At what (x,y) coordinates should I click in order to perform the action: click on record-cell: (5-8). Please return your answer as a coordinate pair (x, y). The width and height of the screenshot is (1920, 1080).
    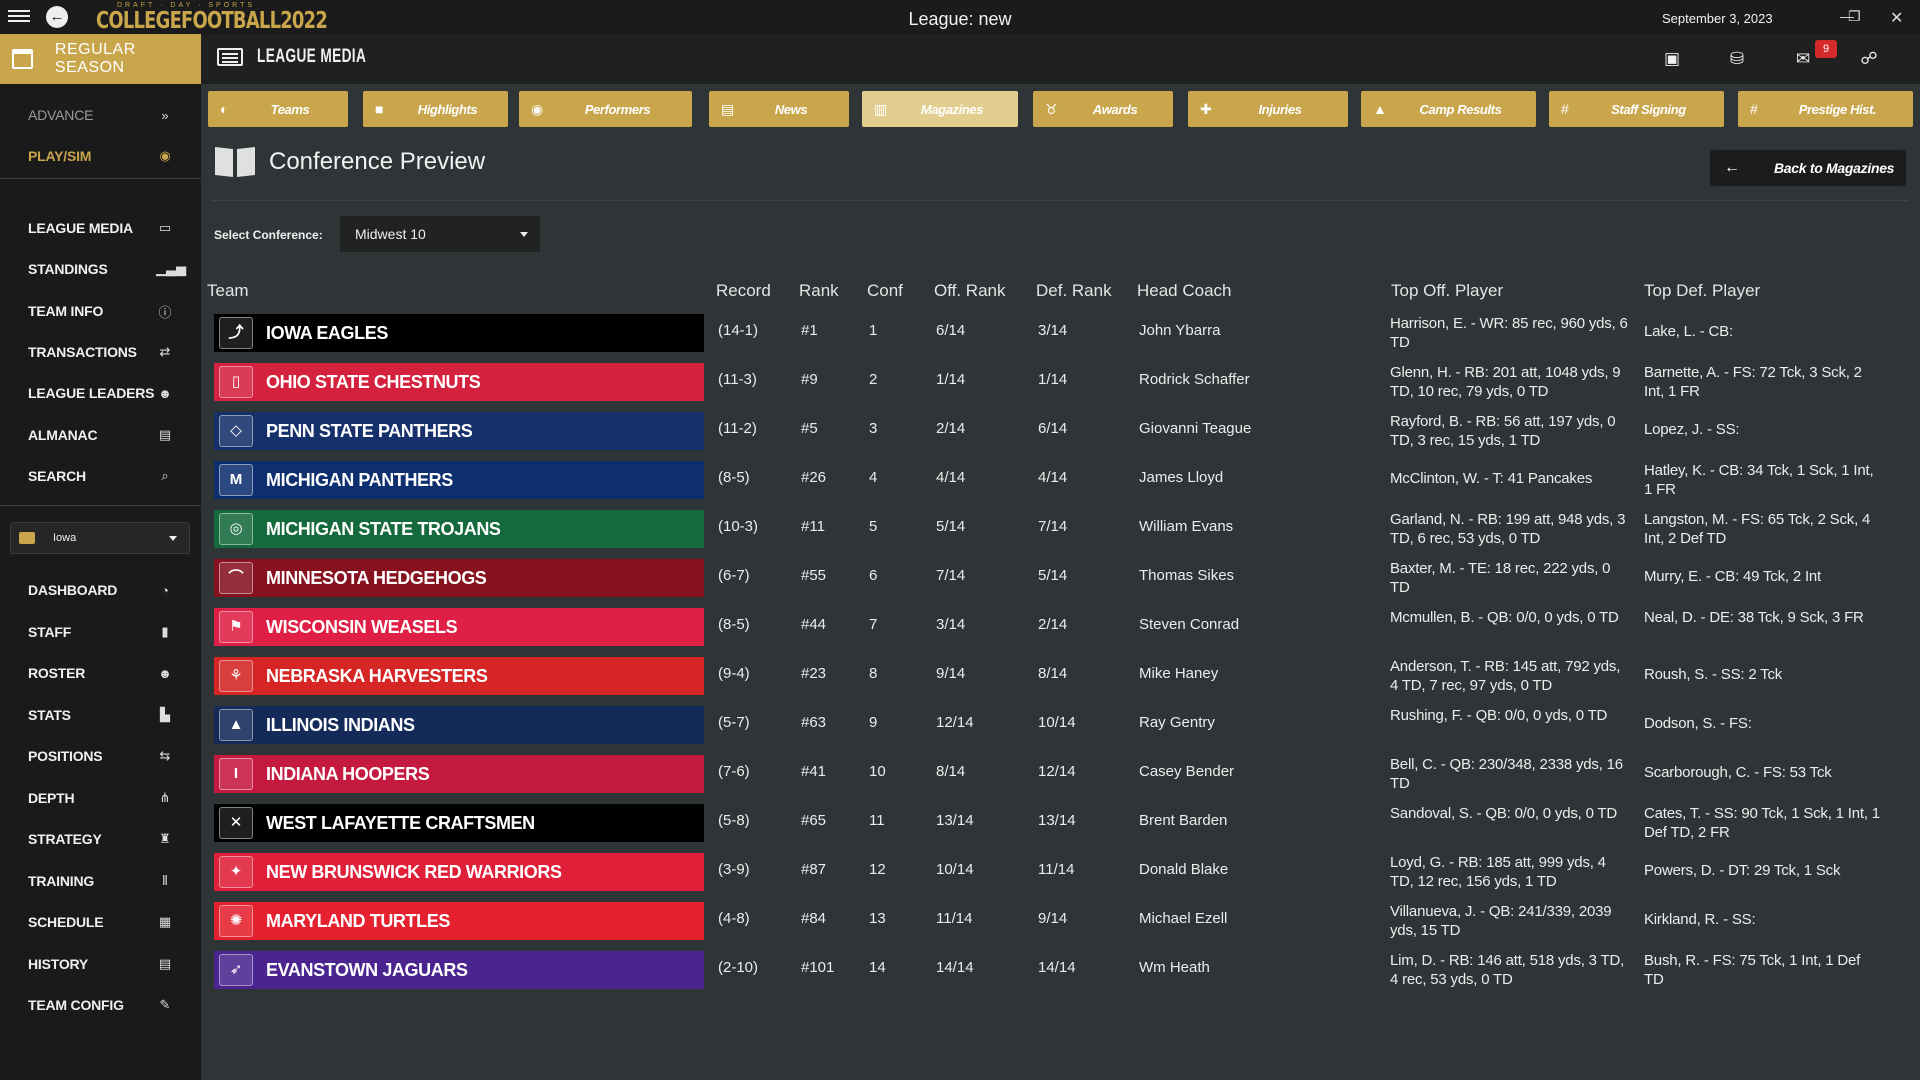
    Looking at the image, I should click on (734, 820).